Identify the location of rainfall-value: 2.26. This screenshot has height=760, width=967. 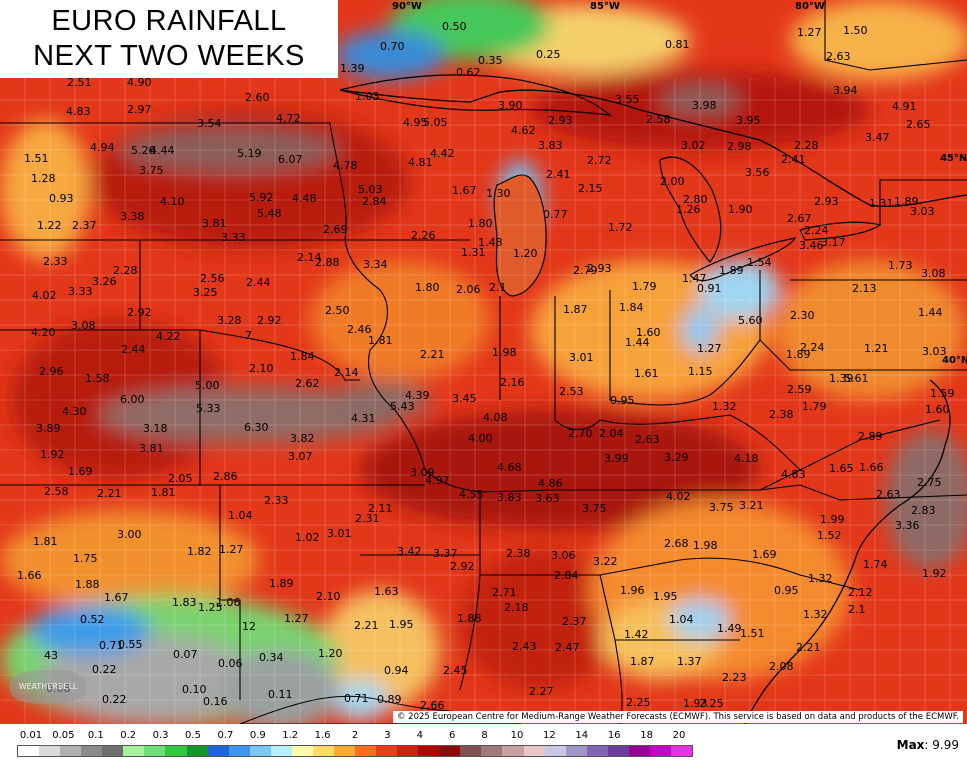
(423, 235).